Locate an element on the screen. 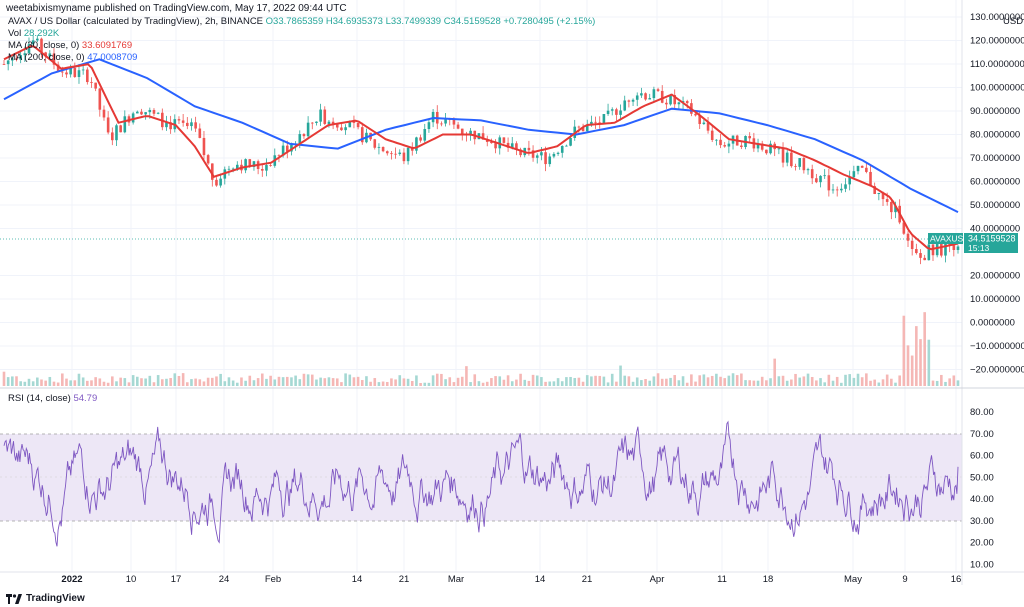 This screenshot has width=1024, height=607. ma200-legend: MA (200, close, 0) 47.0008709 is located at coordinates (72, 58).